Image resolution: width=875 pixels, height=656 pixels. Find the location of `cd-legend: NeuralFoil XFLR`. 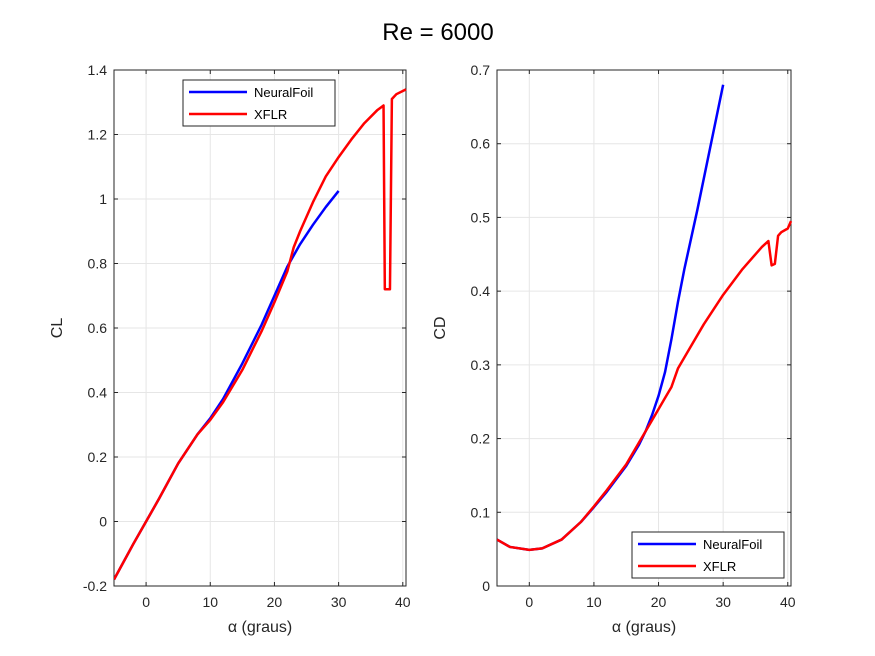

cd-legend: NeuralFoil XFLR is located at coordinates (708, 555).